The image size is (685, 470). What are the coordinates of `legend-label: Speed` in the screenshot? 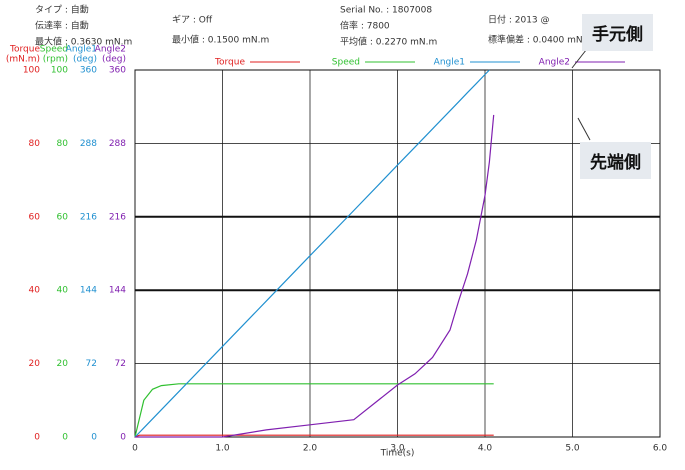 It's located at (346, 63).